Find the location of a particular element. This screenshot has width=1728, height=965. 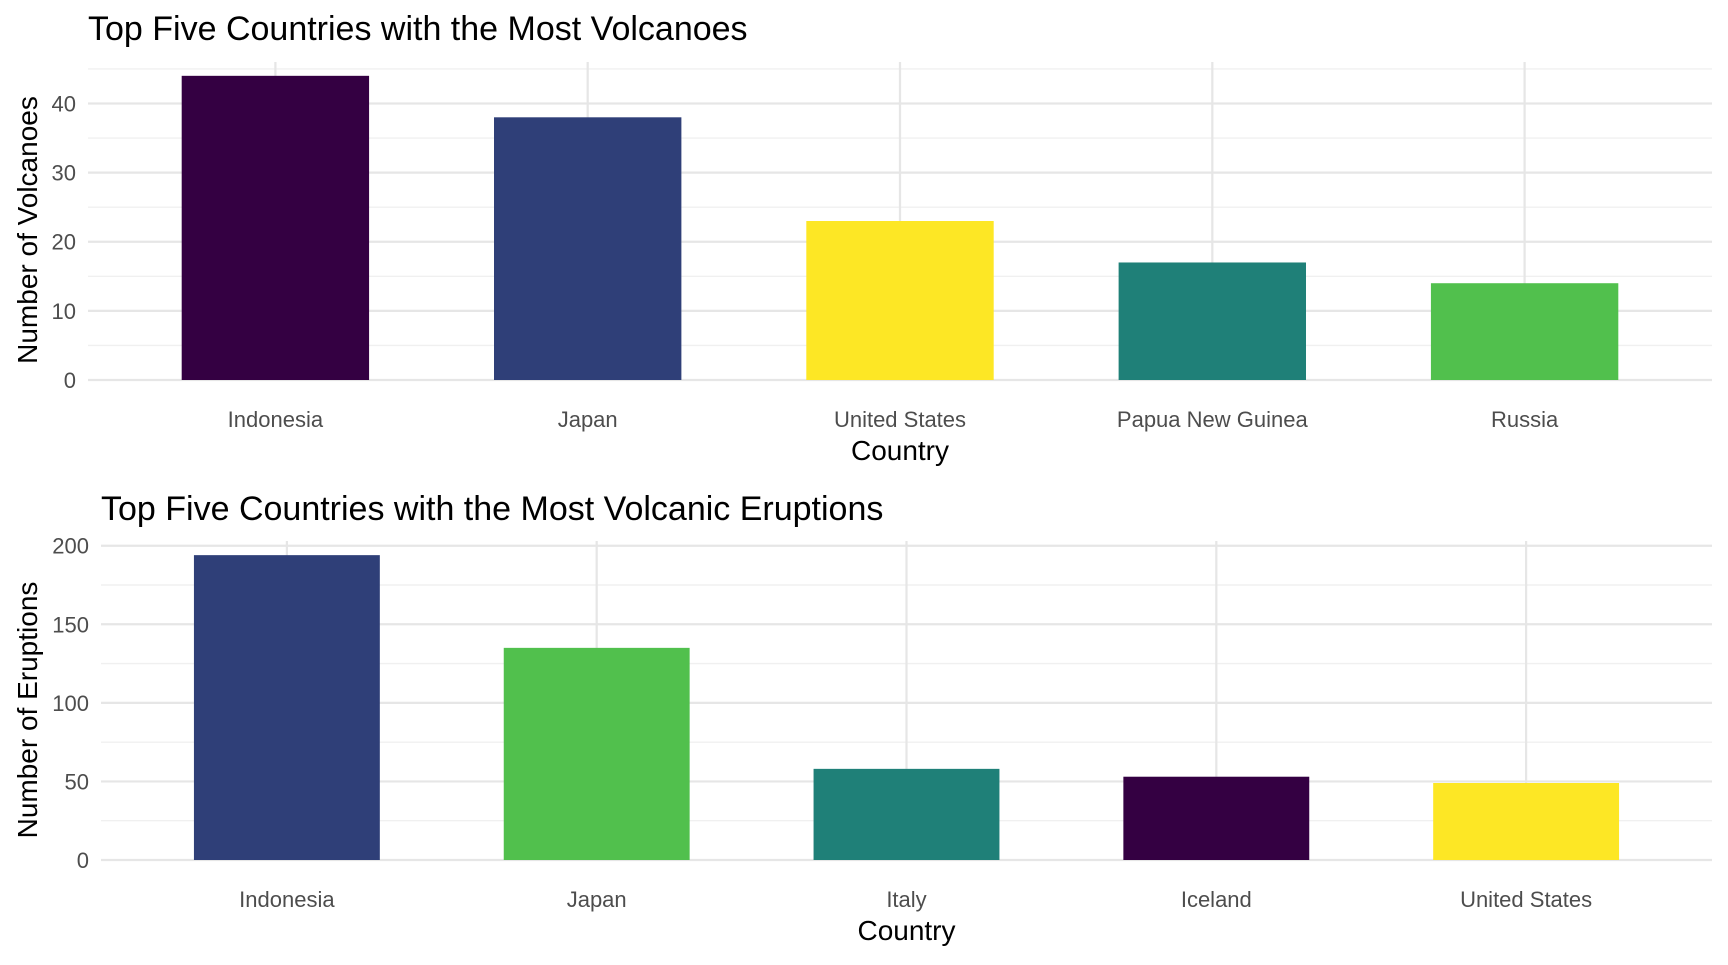

y-axis-title: Number of Eruptions is located at coordinates (27, 710).